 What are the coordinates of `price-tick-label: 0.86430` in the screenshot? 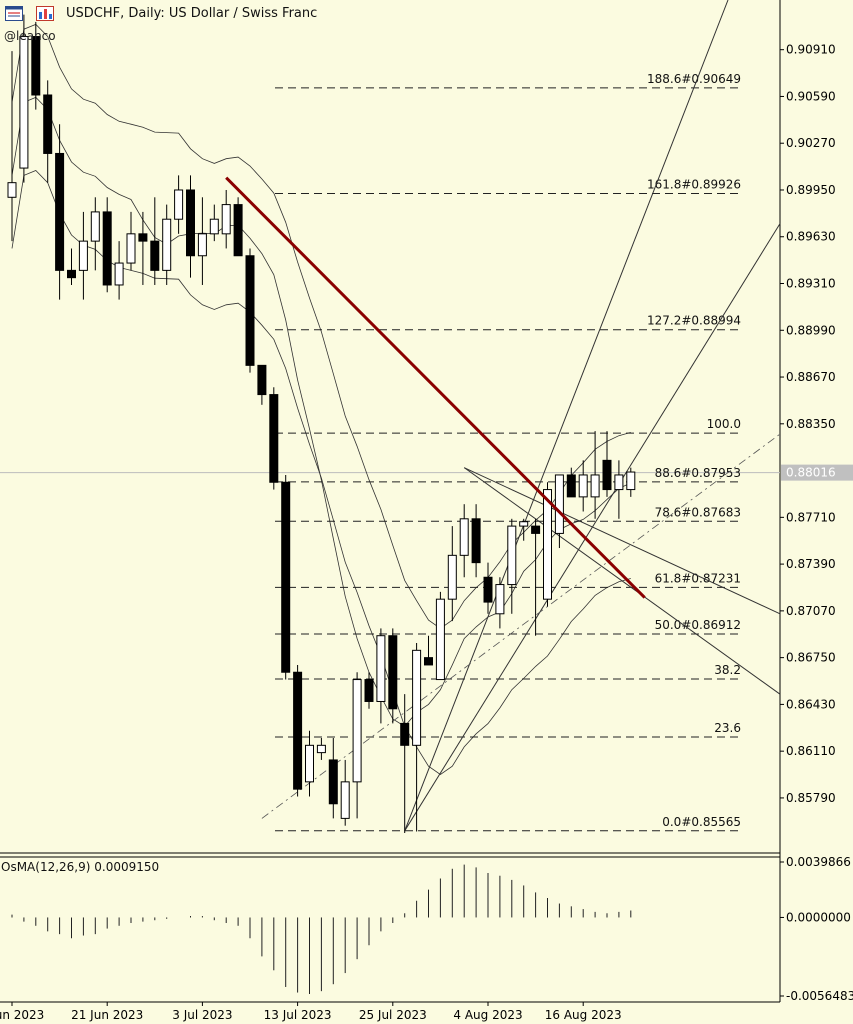 It's located at (811, 704).